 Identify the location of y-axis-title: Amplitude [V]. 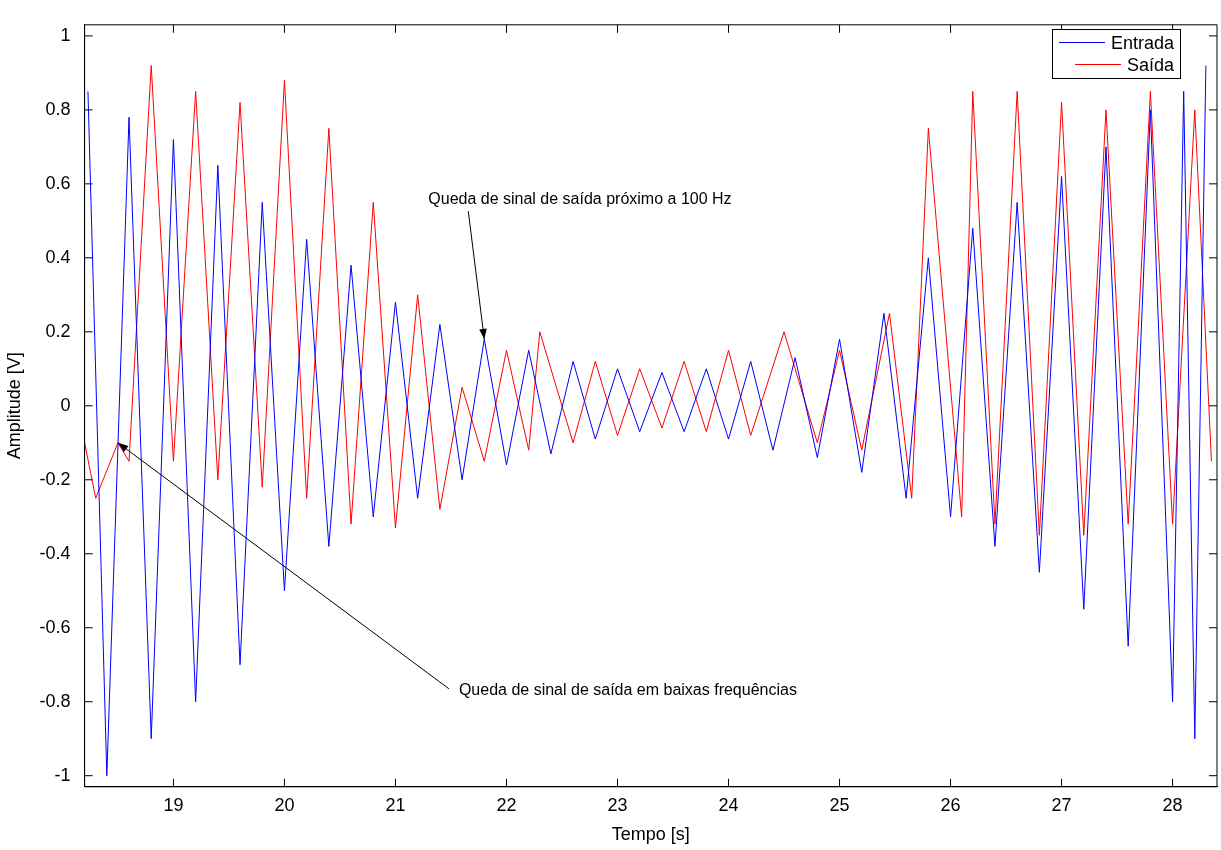
(13, 406).